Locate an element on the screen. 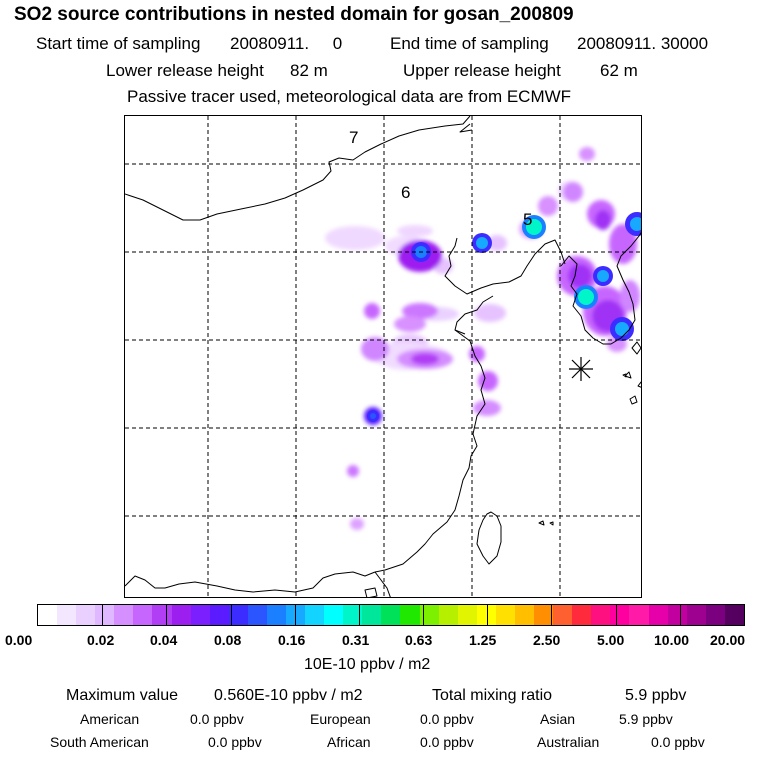 Image resolution: width=768 pixels, height=768 pixels. start-time-label: Start time of sampling is located at coordinates (118, 43).